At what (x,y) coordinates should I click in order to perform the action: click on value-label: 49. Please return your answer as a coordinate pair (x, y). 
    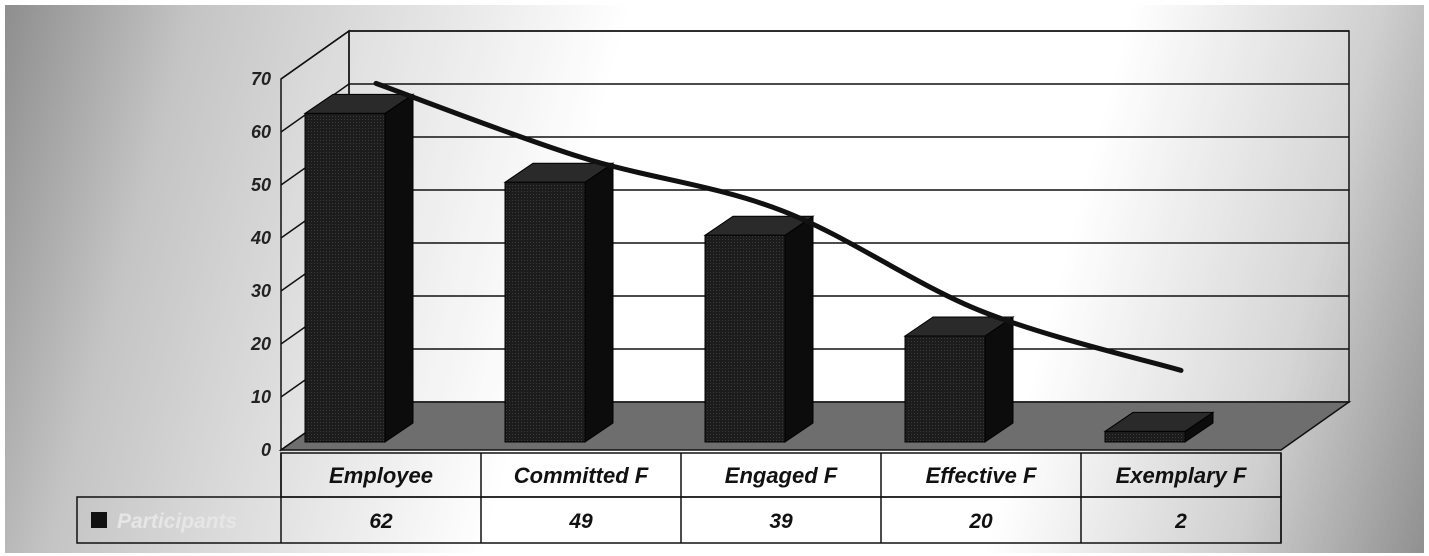
    Looking at the image, I should click on (580, 521).